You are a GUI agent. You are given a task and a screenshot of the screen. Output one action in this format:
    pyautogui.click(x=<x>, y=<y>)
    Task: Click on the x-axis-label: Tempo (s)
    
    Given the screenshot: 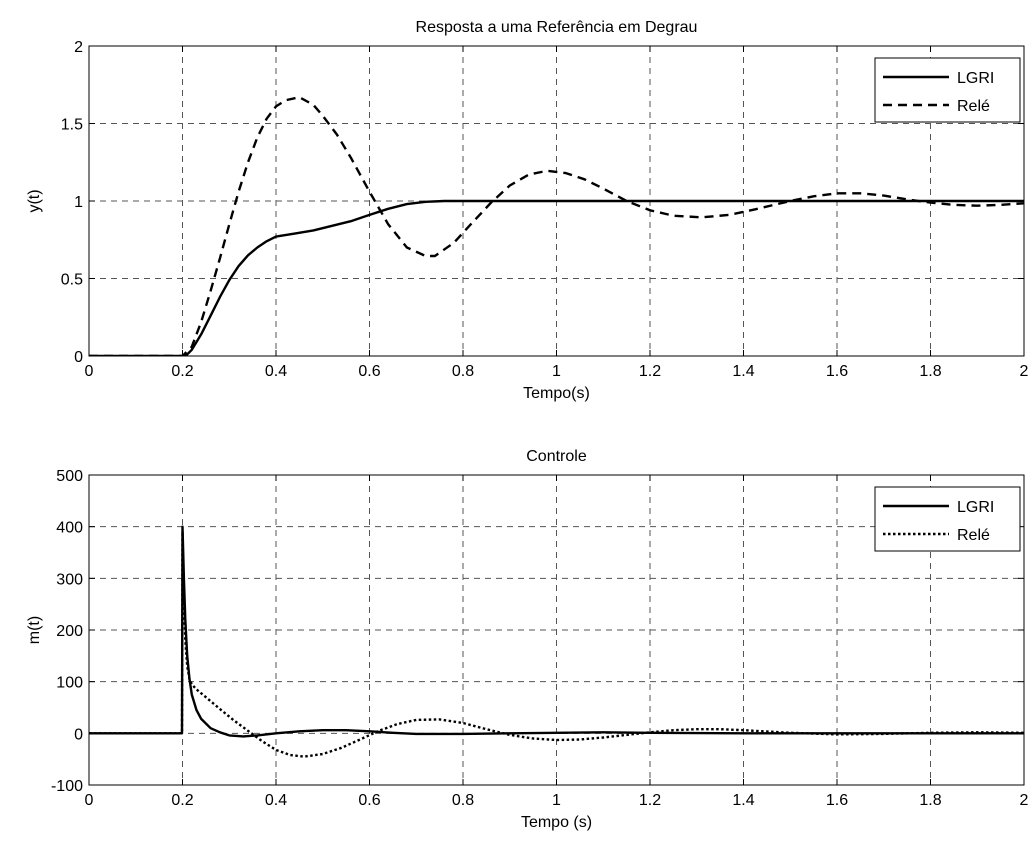 What is the action you would take?
    pyautogui.click(x=556, y=822)
    